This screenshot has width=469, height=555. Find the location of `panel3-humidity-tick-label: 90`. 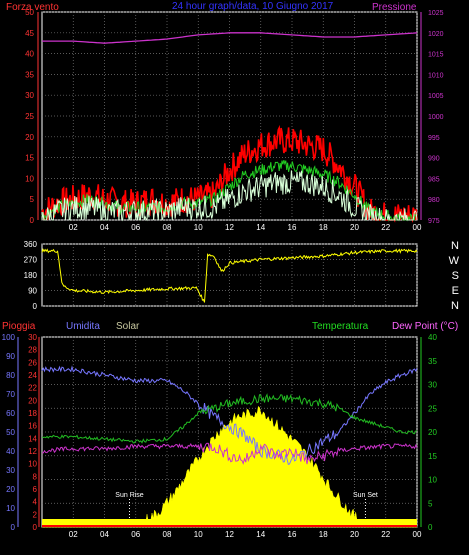

panel3-humidity-tick-label: 90 is located at coordinates (10, 356).